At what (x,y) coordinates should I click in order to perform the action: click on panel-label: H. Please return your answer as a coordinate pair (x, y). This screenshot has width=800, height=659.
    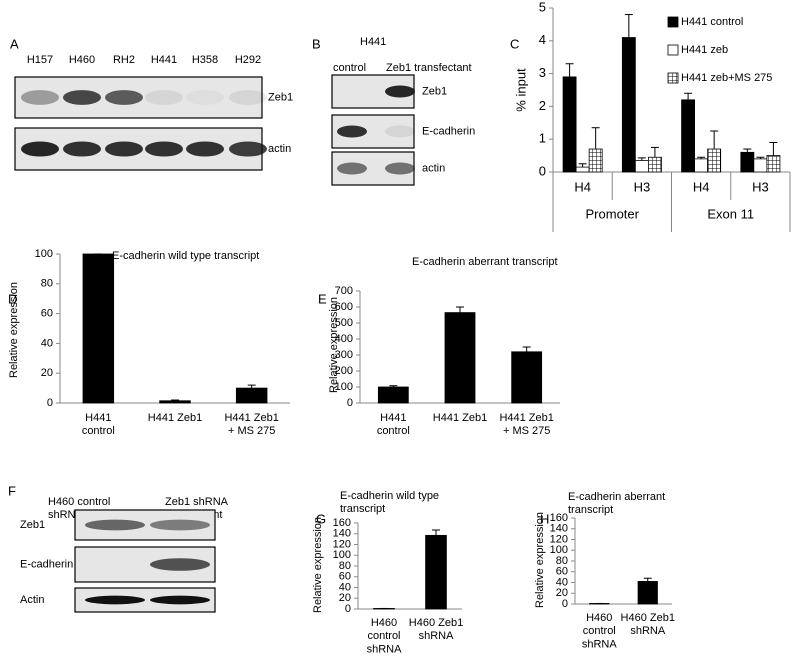
    Looking at the image, I should click on (544, 518).